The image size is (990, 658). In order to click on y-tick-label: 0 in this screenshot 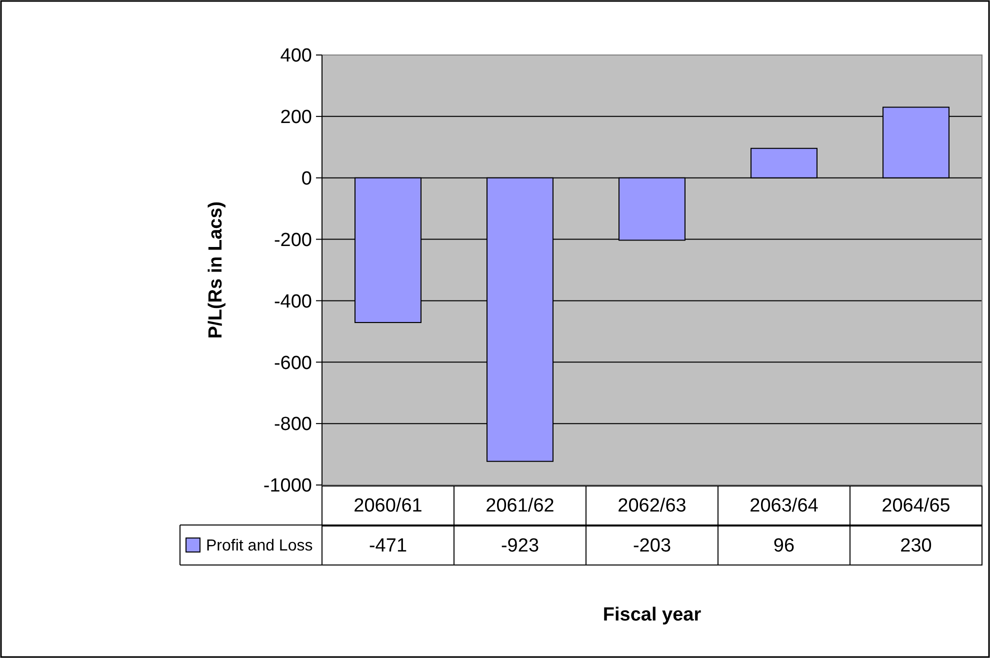, I will do `click(306, 179)`.